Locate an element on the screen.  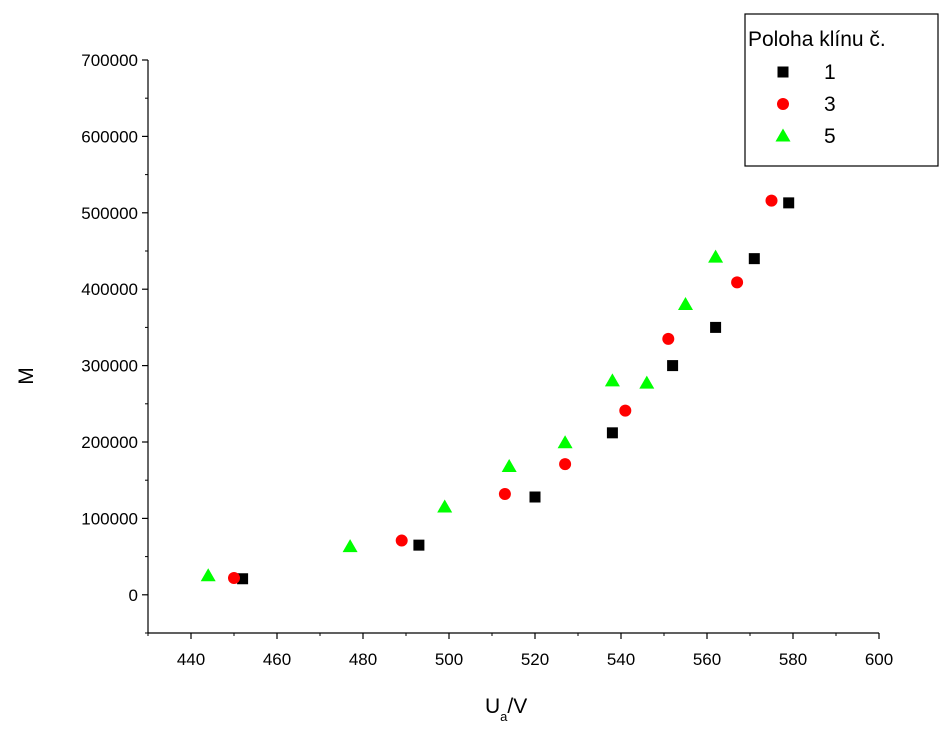
x-axis-title-main: U is located at coordinates (492, 706).